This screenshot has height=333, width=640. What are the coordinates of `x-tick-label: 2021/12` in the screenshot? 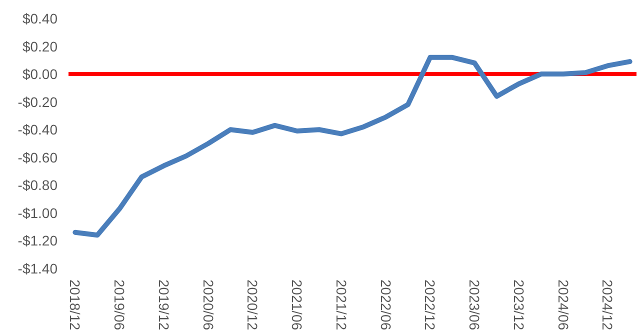 It's located at (341, 305).